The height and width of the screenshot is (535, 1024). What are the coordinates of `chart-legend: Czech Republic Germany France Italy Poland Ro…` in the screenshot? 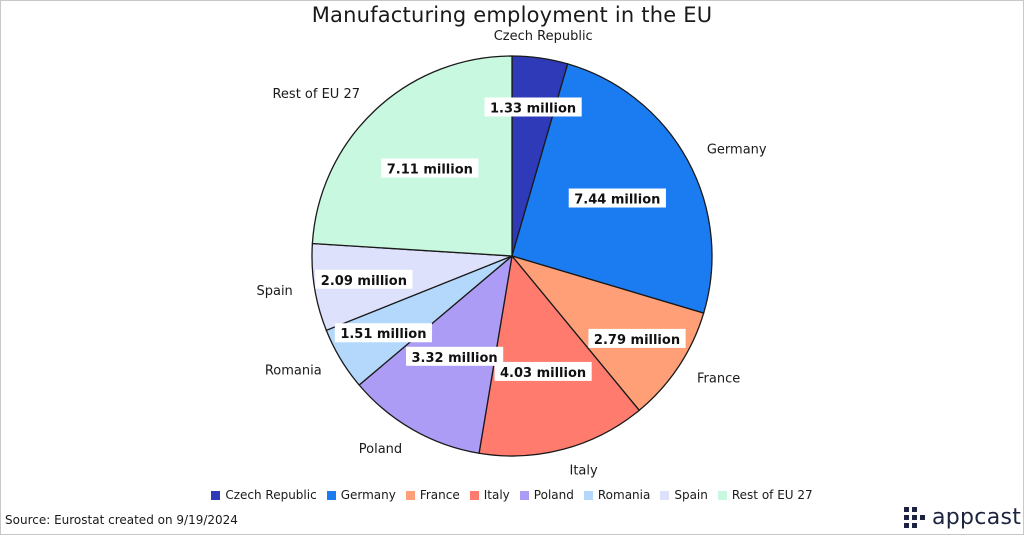 It's located at (512, 495).